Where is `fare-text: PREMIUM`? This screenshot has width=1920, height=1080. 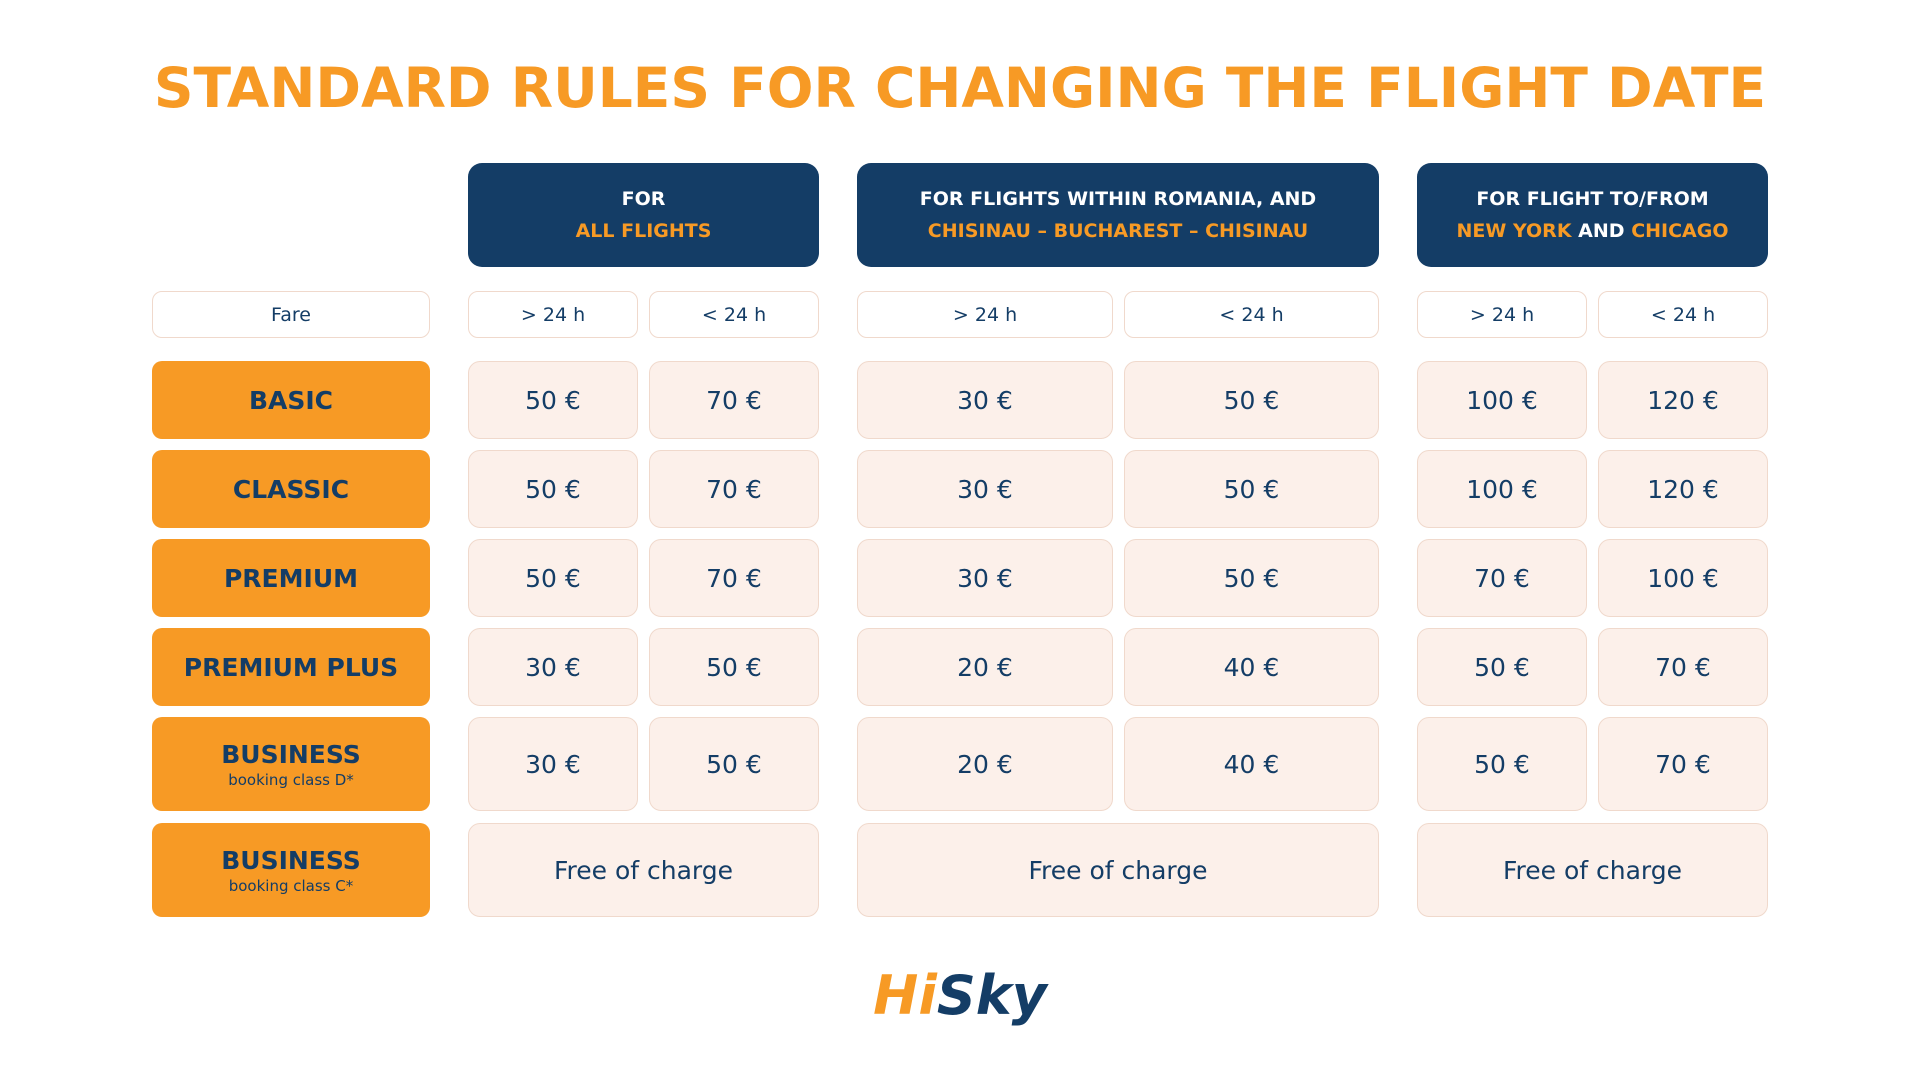 fare-text: PREMIUM is located at coordinates (290, 578).